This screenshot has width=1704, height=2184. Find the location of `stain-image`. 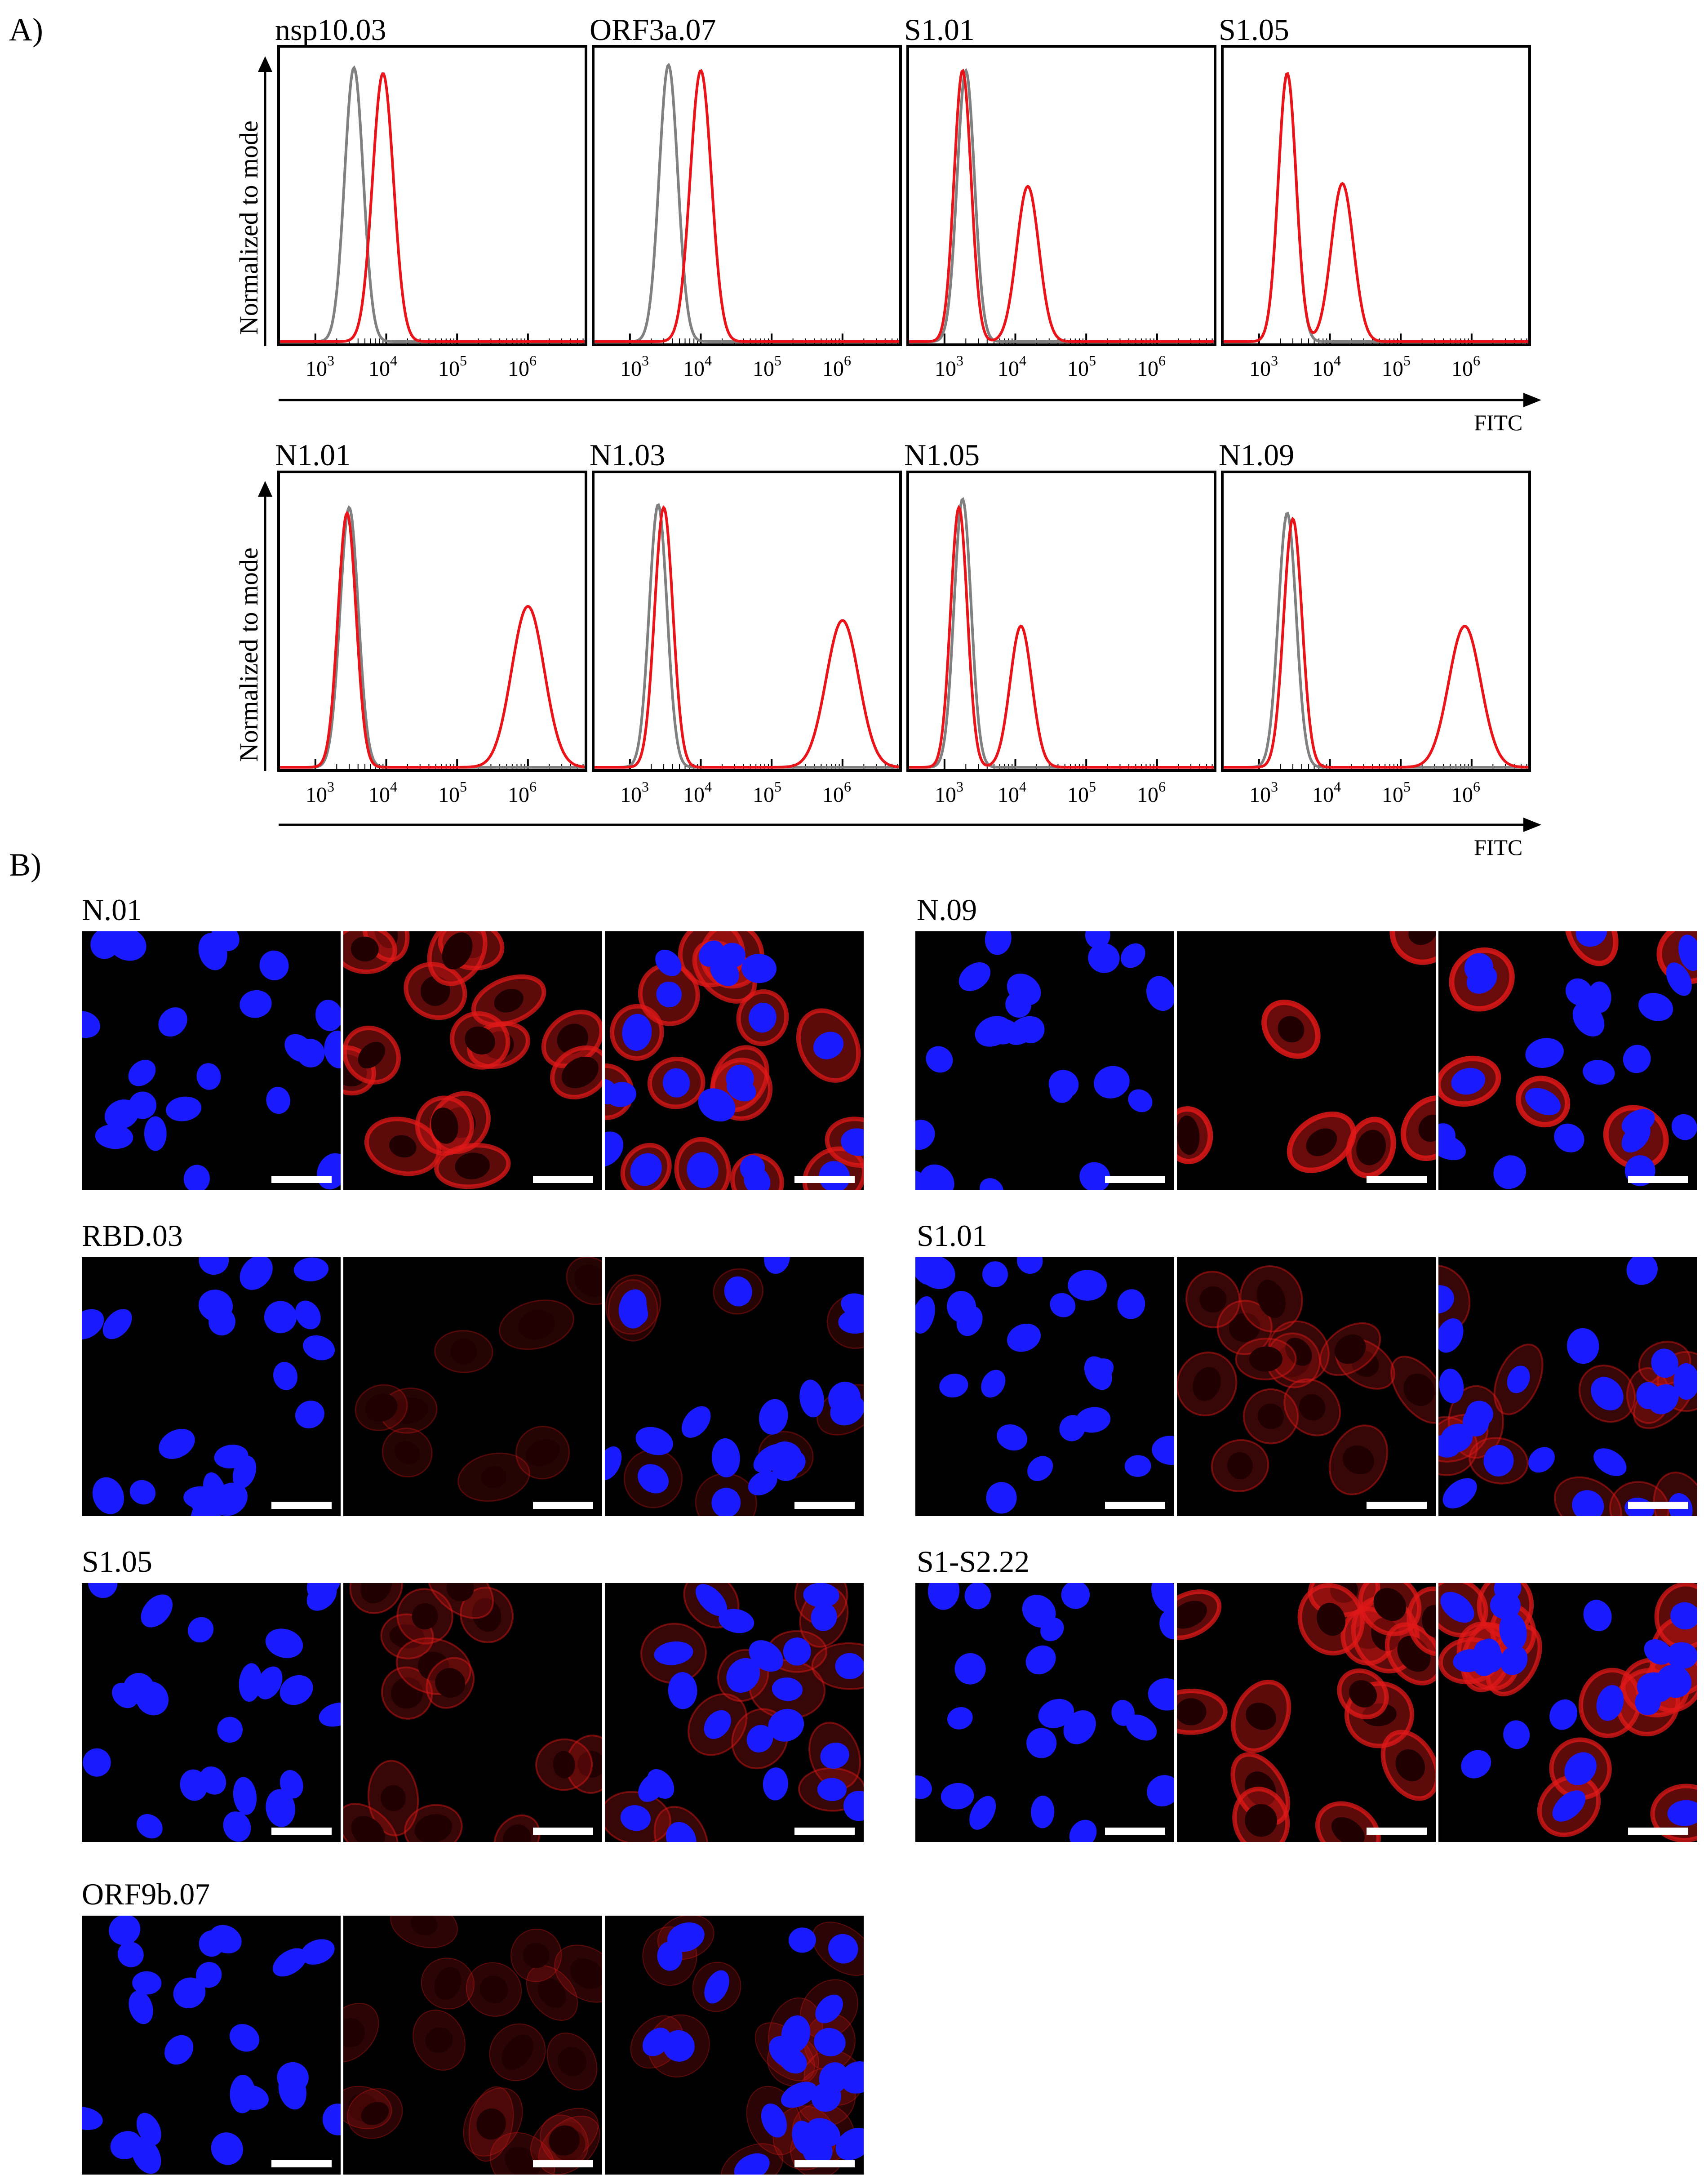

stain-image is located at coordinates (1306, 1060).